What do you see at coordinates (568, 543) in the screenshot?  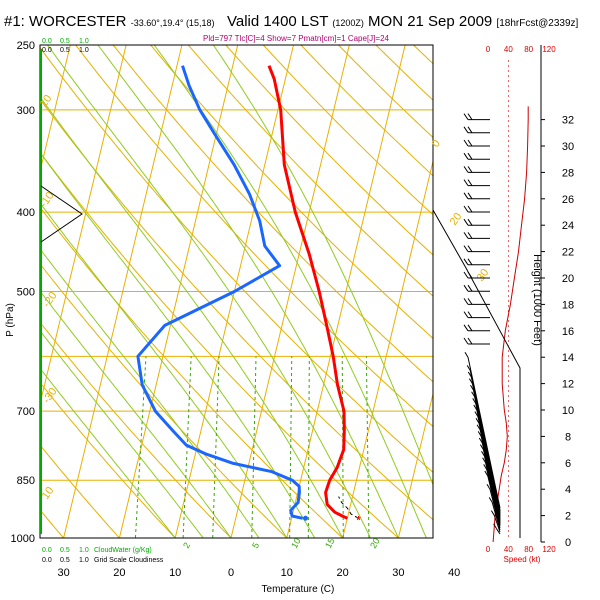 I see `height-tick-label: 0` at bounding box center [568, 543].